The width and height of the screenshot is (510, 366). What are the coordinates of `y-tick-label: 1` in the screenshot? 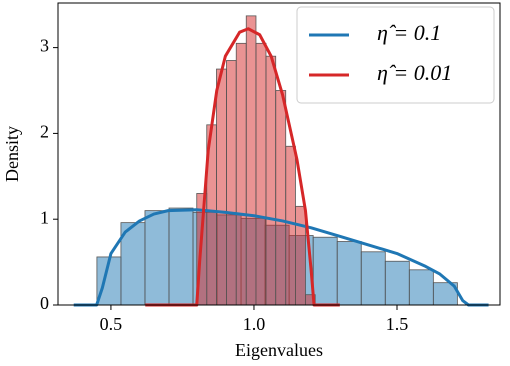 It's located at (44, 217).